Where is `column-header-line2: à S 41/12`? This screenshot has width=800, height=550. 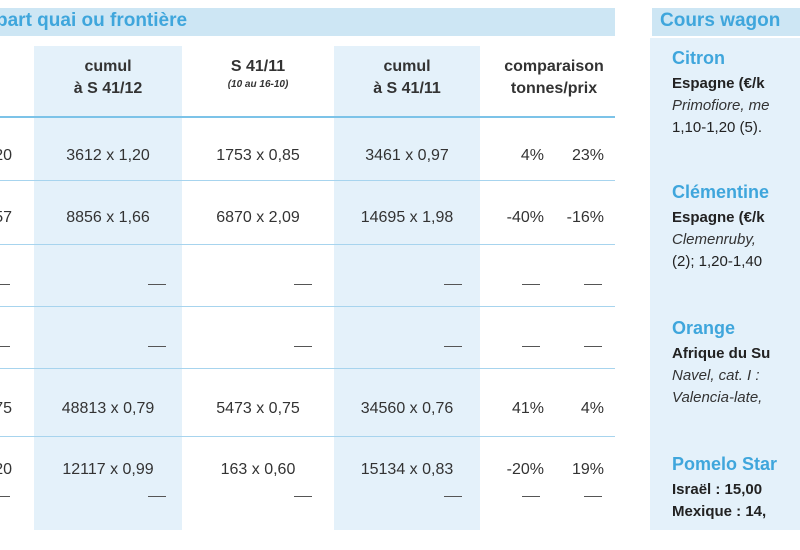 column-header-line2: à S 41/12 is located at coordinates (108, 88).